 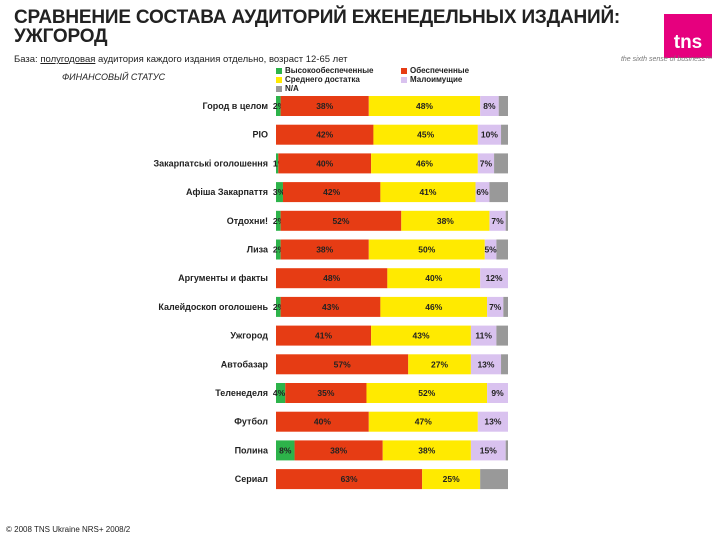 What do you see at coordinates (404, 70) in the screenshot?
I see `legend-swatch-secured` at bounding box center [404, 70].